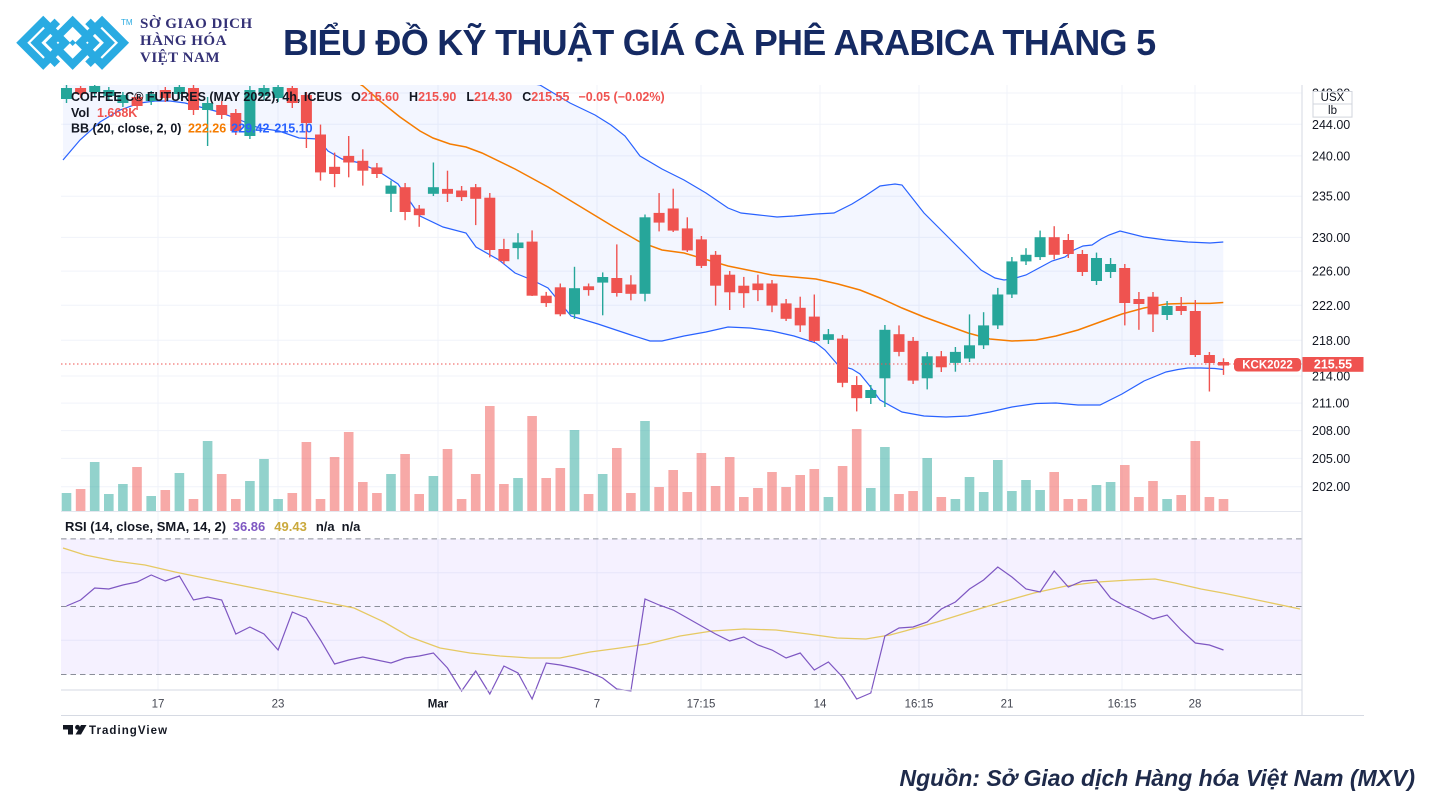  I want to click on svg-text: 202.00, so click(1331, 487).